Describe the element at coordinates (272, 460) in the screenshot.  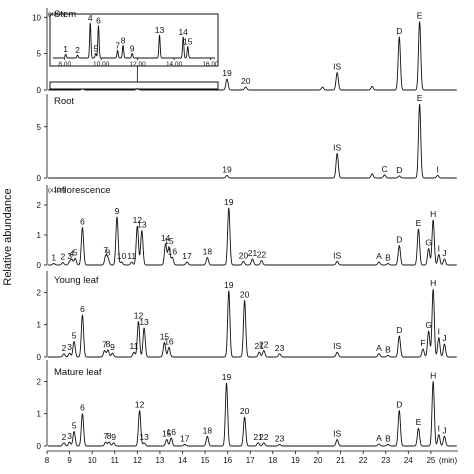
I see `x-tick-label: 18` at that location.